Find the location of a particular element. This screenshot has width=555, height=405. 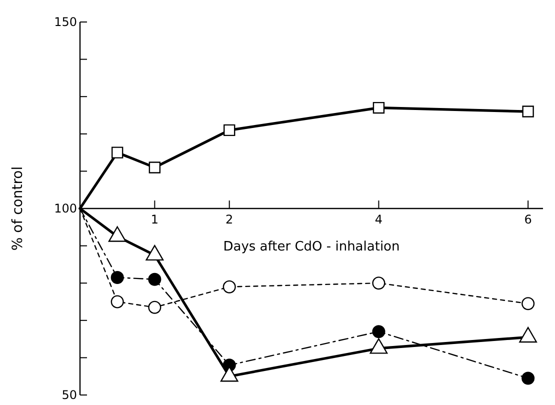

y-tick-label: 100 is located at coordinates (65, 209).